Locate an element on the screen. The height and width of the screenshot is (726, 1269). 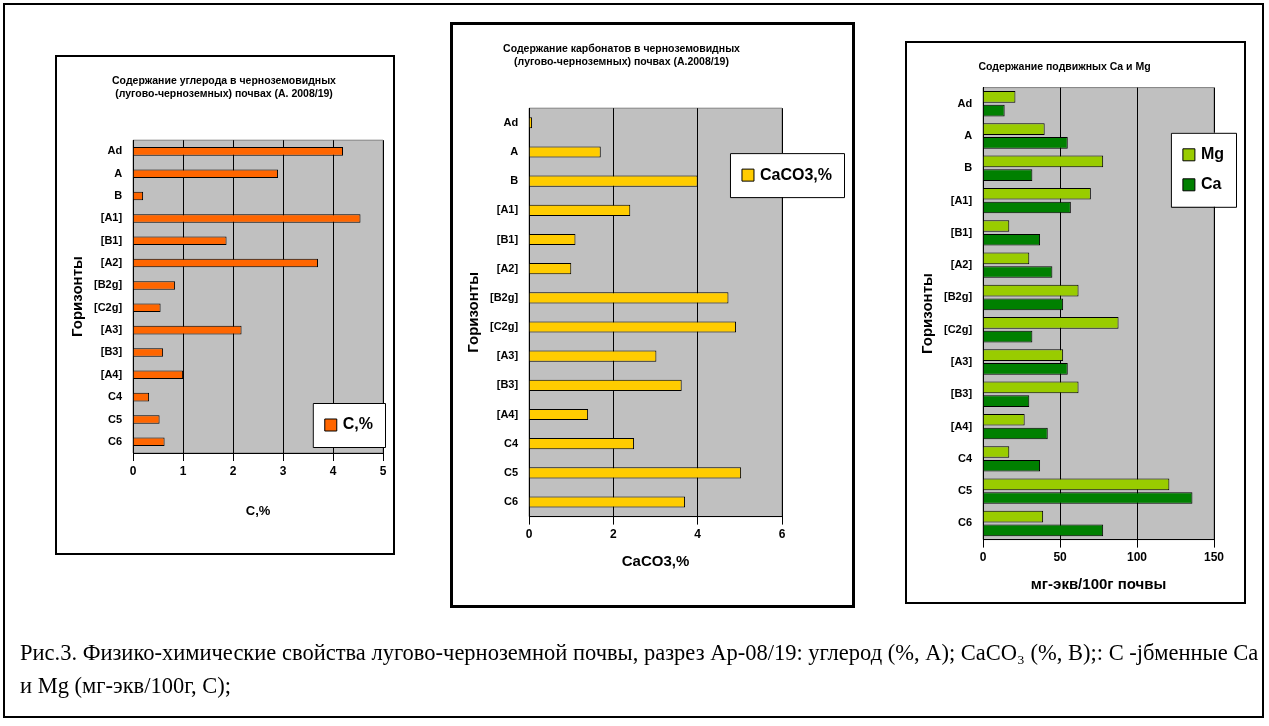
legend-label: Ca is located at coordinates (1211, 184).